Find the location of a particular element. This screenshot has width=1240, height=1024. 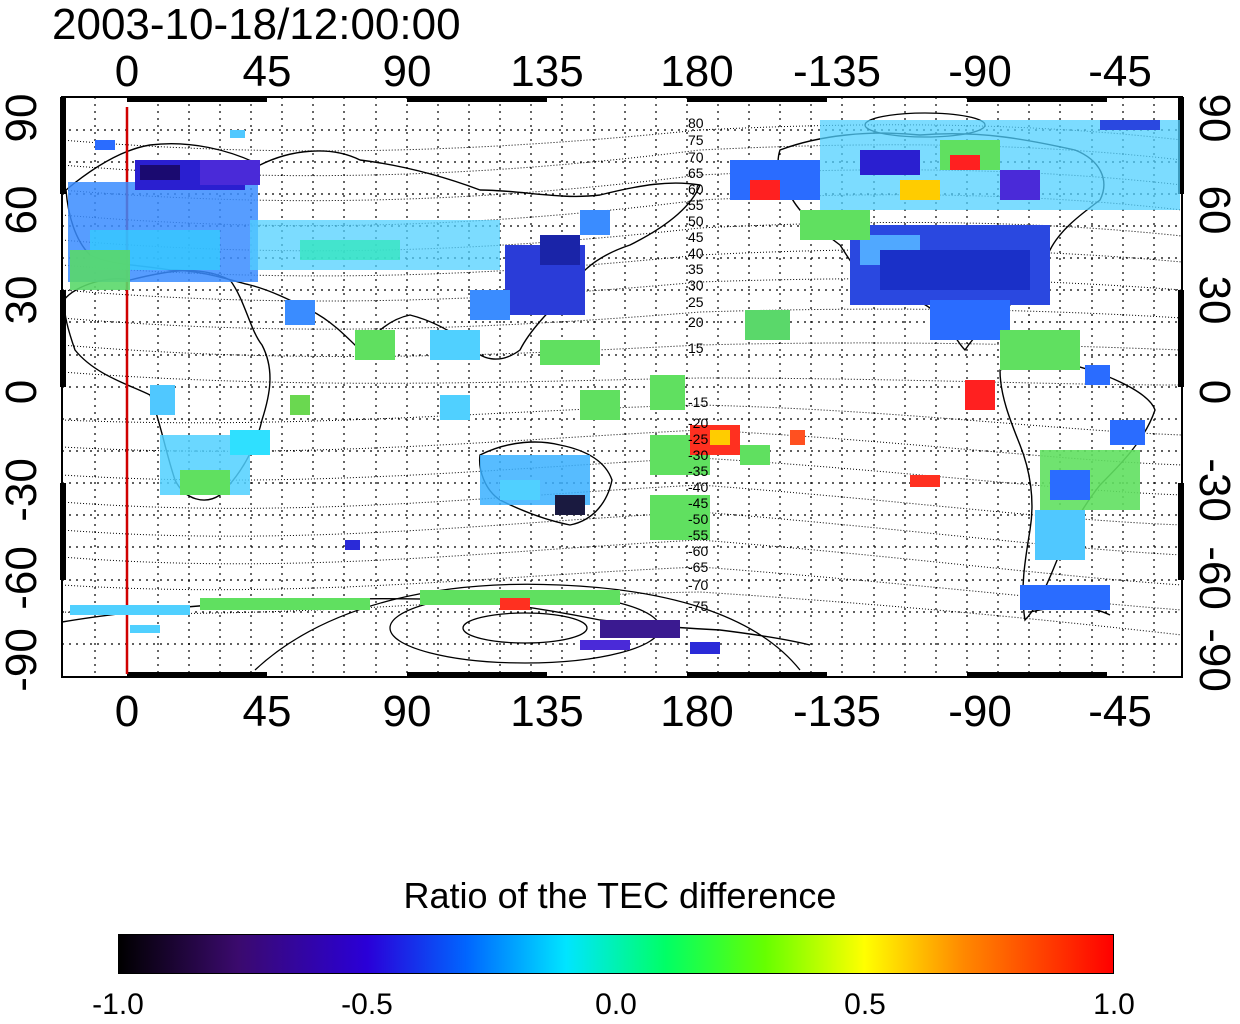

colorbar-title: Ratio of the TEC difference is located at coordinates (620, 895).